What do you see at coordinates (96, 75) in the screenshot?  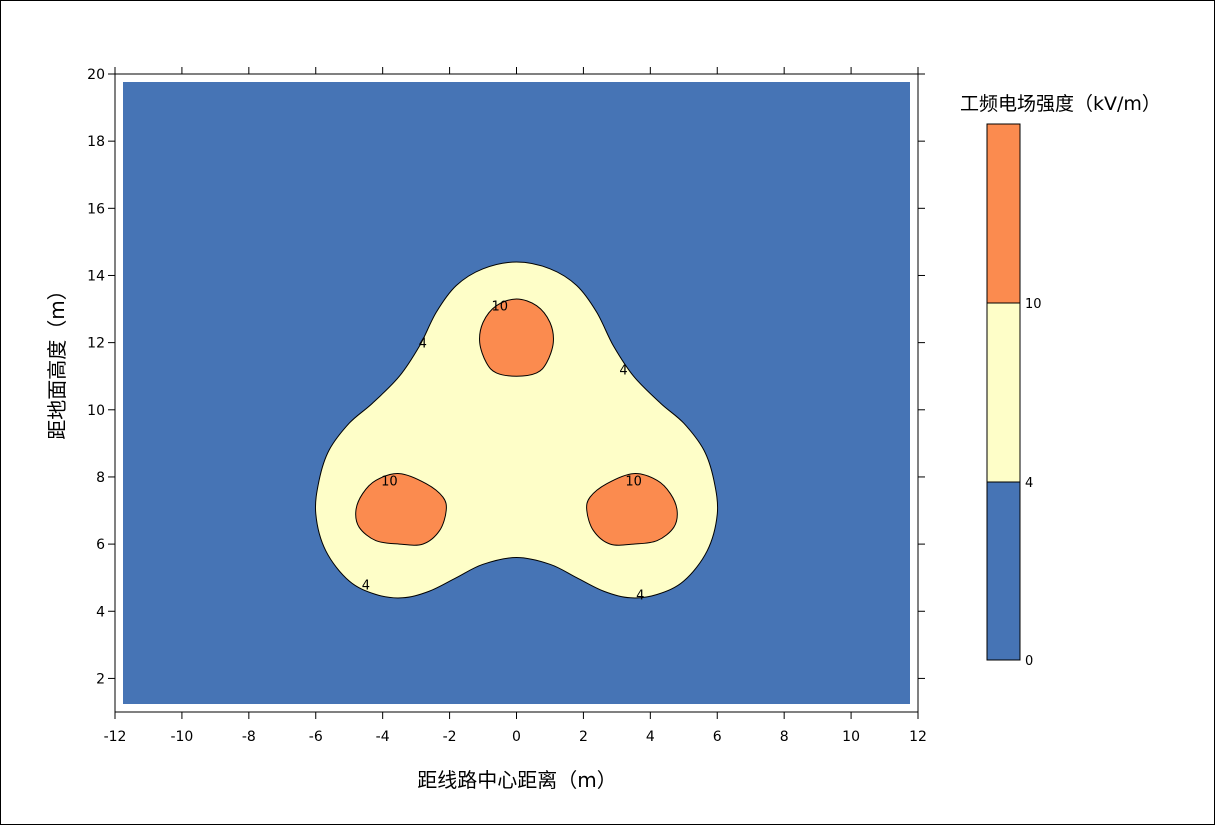 I see `y-tick-label: 20` at bounding box center [96, 75].